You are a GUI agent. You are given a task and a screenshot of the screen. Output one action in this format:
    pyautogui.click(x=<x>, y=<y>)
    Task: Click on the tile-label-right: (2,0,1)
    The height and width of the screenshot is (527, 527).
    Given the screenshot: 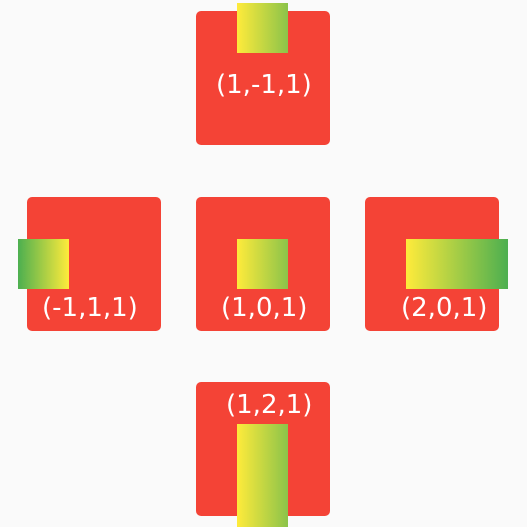 What is the action you would take?
    pyautogui.click(x=444, y=308)
    